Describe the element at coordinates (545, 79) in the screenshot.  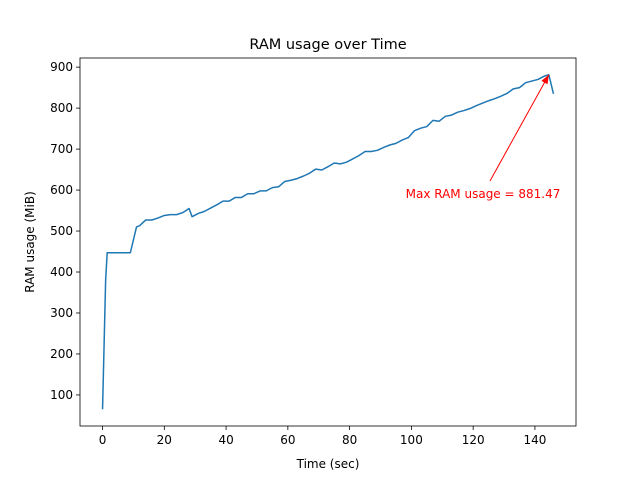
I see `annotation-arrowhead` at that location.